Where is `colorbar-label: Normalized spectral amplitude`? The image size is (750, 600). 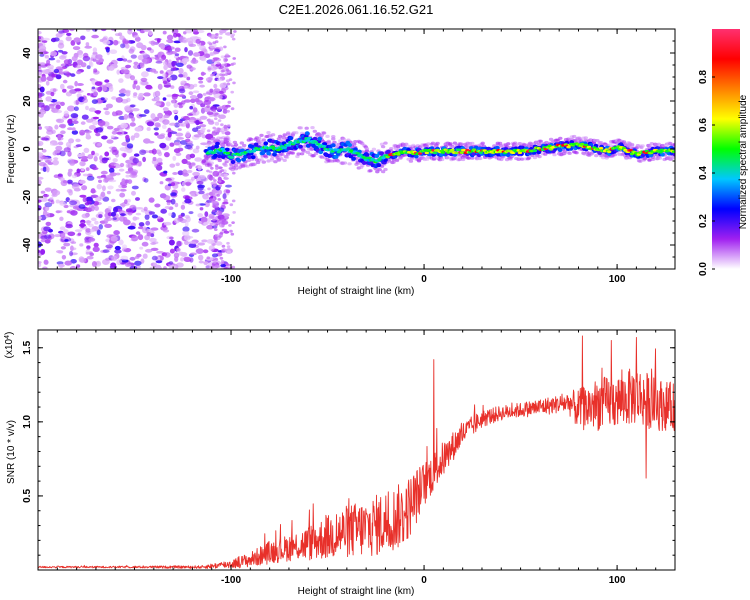
colorbar-label: Normalized spectral amplitude is located at coordinates (743, 161).